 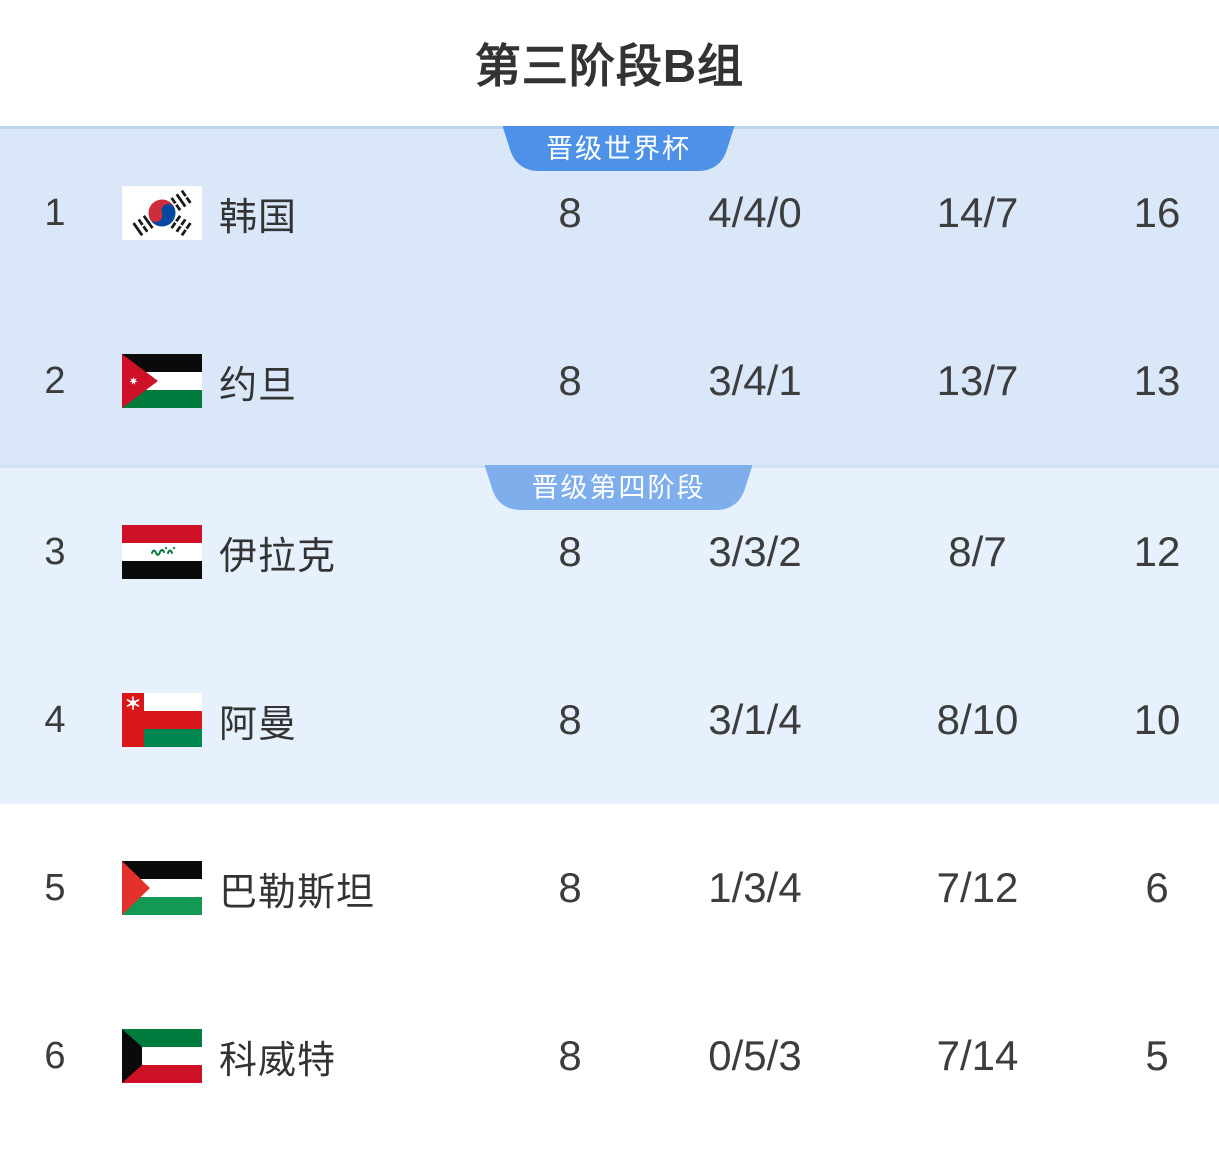 I want to click on win-draw-loss: 3/1/4, so click(x=755, y=719).